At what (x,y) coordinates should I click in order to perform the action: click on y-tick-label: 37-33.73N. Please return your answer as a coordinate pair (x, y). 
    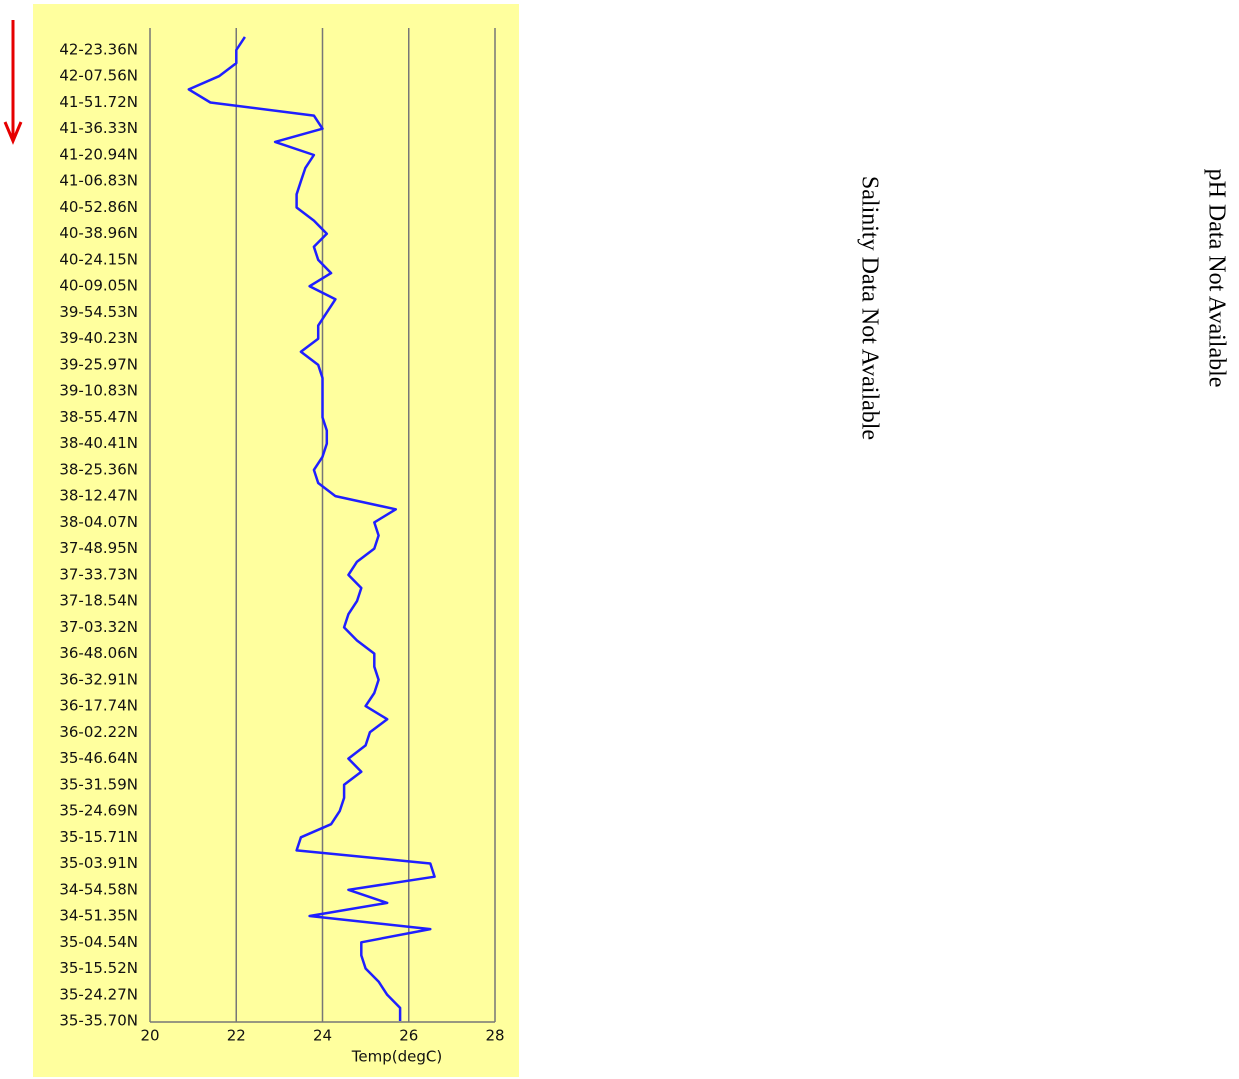
    Looking at the image, I should click on (98, 574).